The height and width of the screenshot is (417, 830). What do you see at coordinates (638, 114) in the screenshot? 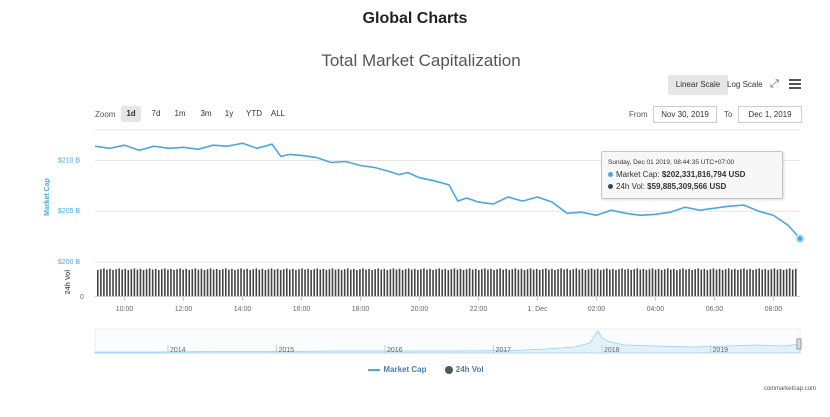
I see `from-label: From` at bounding box center [638, 114].